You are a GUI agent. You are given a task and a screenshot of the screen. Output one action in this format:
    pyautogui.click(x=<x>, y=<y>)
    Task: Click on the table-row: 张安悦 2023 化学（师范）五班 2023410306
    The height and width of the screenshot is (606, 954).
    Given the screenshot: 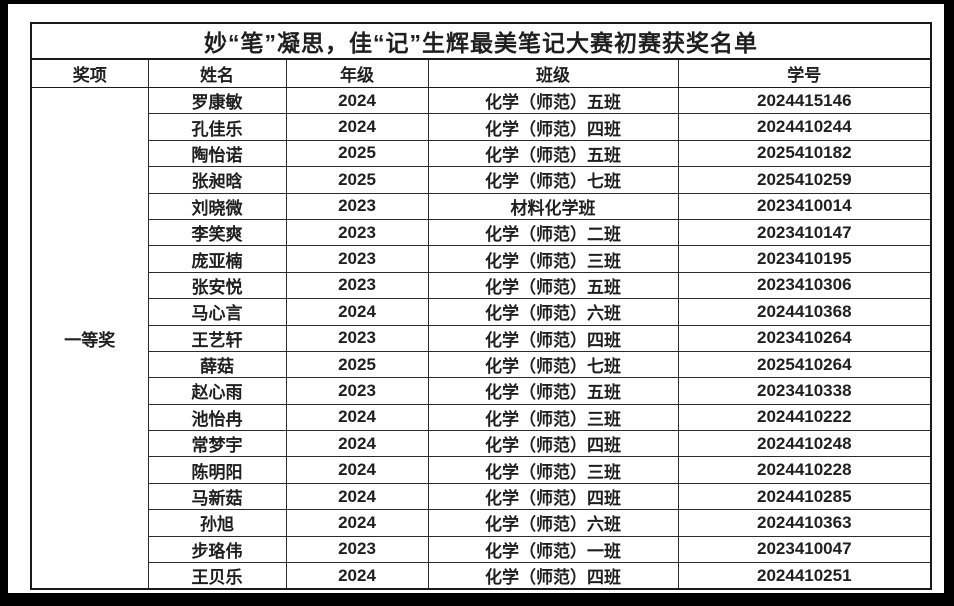 What is the action you would take?
    pyautogui.click(x=481, y=285)
    